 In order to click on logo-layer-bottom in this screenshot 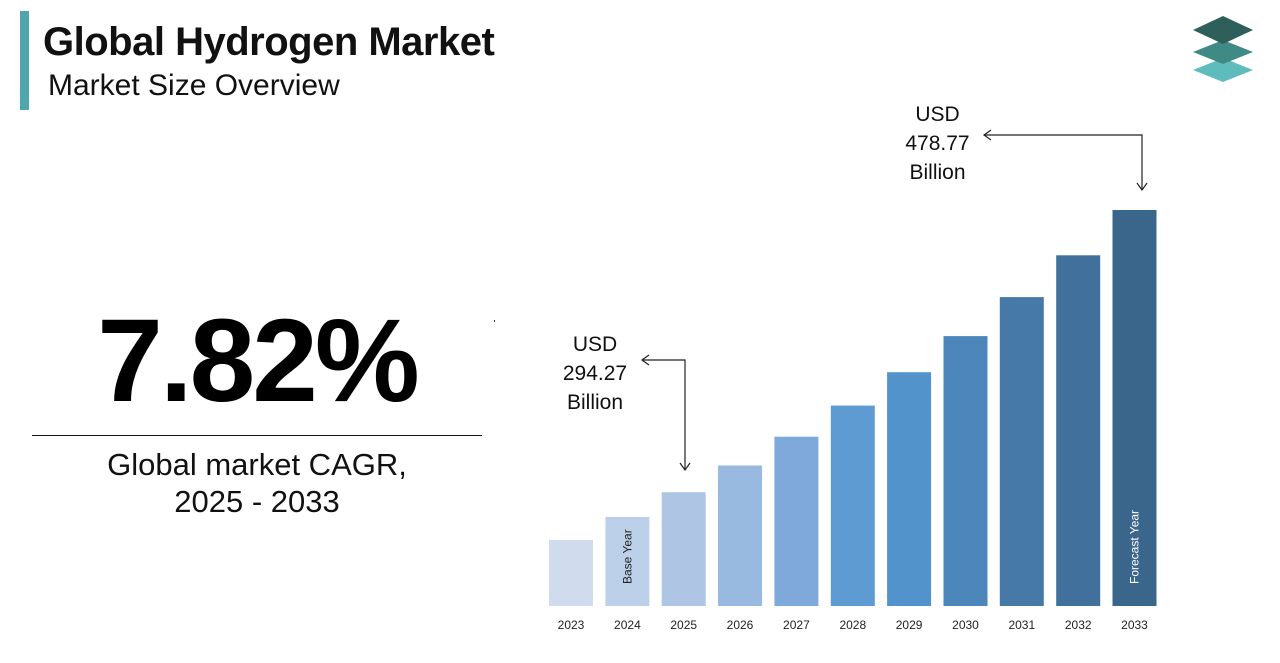, I will do `click(1223, 70)`.